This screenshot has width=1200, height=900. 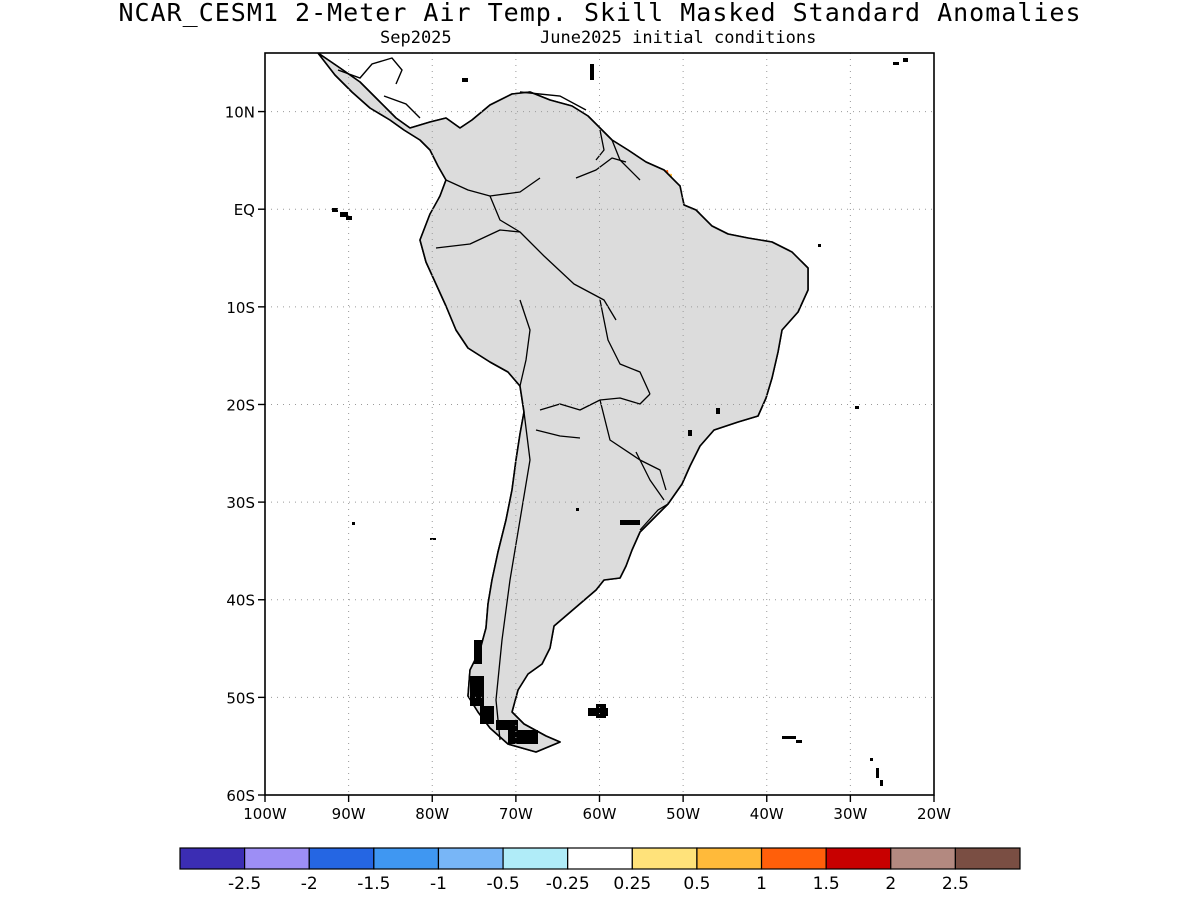 What do you see at coordinates (767, 814) in the screenshot?
I see `lon-tick-label: 40W` at bounding box center [767, 814].